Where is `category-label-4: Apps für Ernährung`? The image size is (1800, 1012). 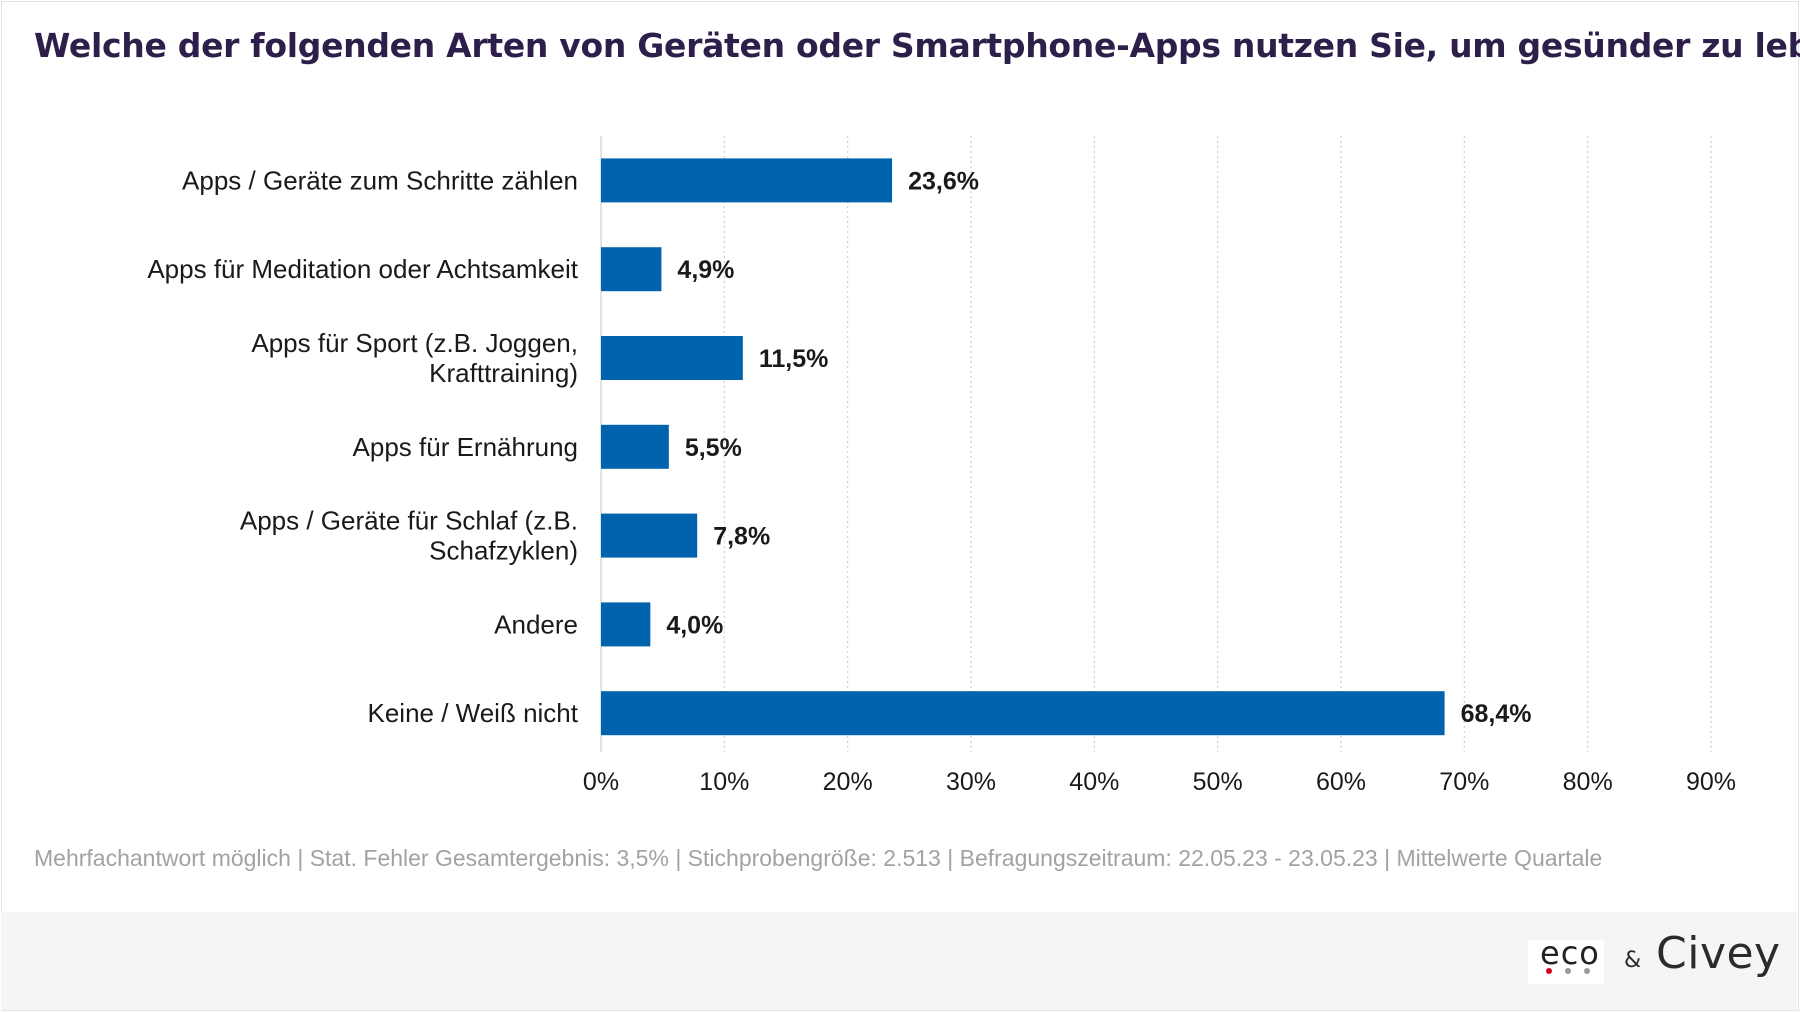 category-label-4: Apps für Ernährung is located at coordinates (465, 447).